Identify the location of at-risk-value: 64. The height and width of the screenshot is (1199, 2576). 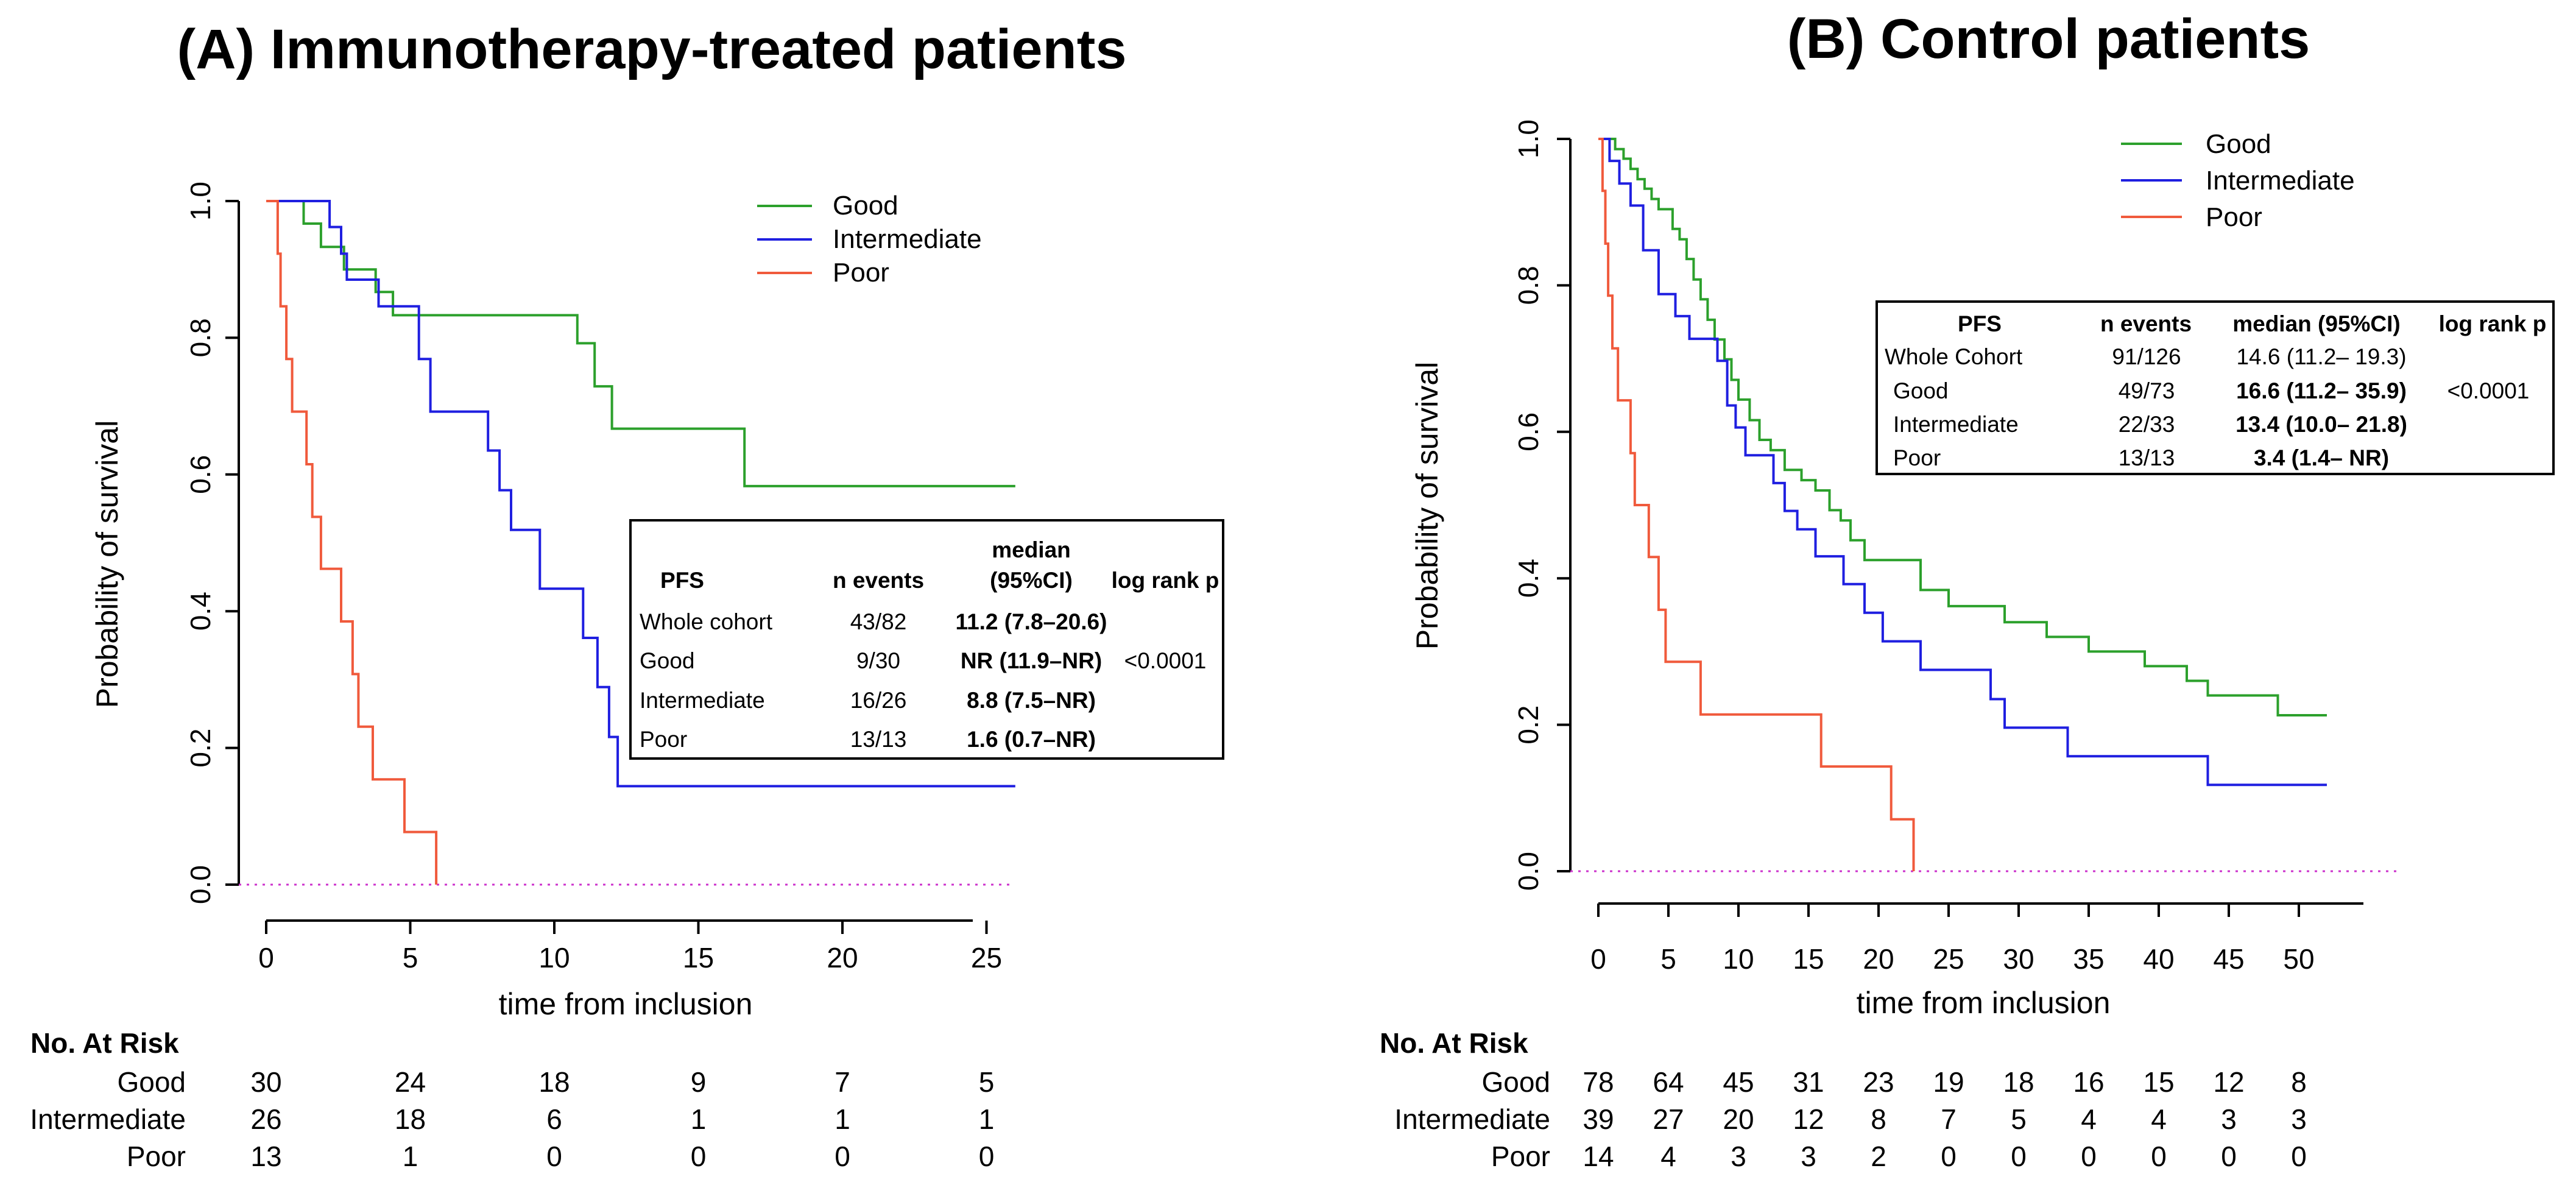
(1668, 1082).